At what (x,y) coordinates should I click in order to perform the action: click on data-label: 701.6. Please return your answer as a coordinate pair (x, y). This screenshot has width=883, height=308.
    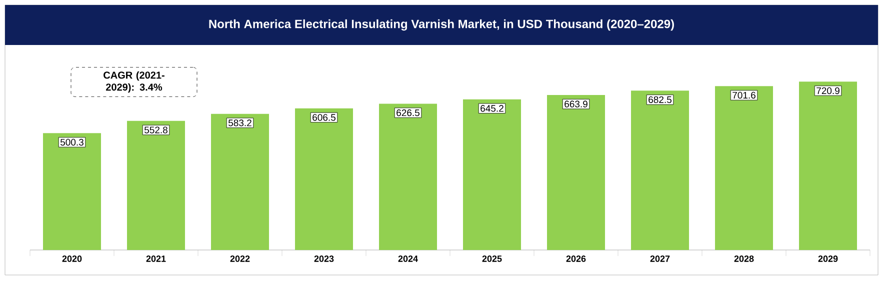
    Looking at the image, I should click on (744, 95).